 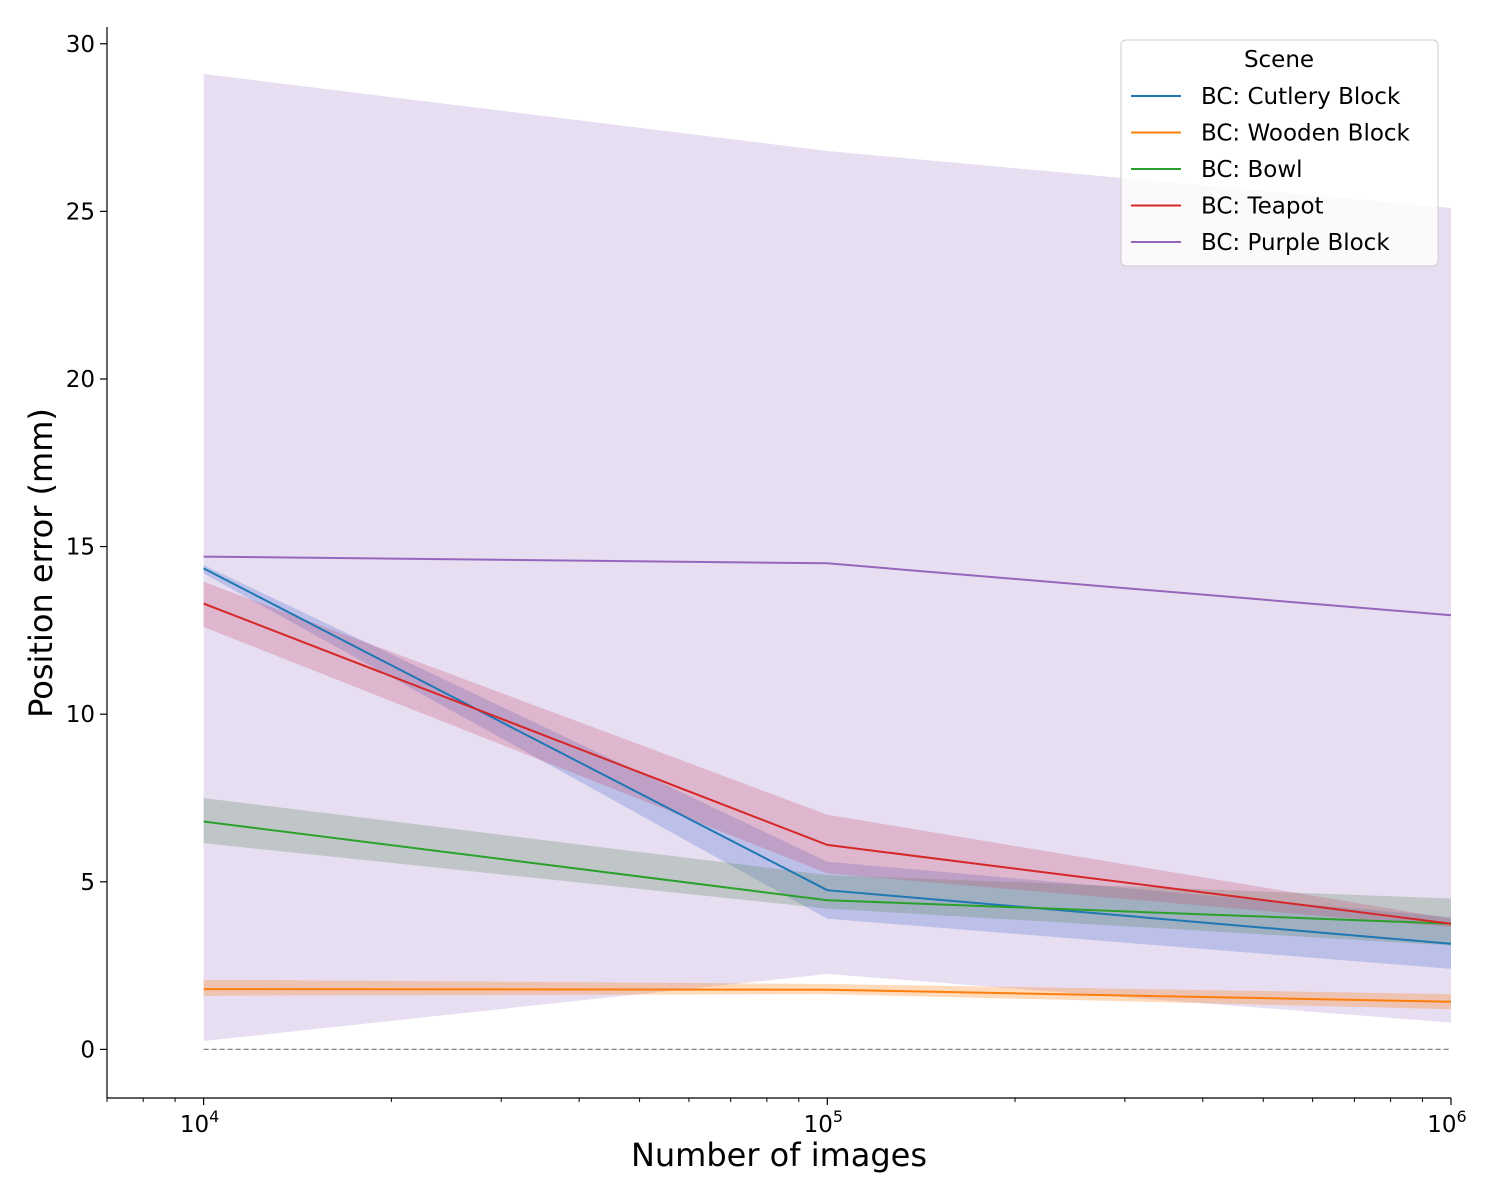 I want to click on y-axis-label: Position error (mm), so click(x=41, y=563).